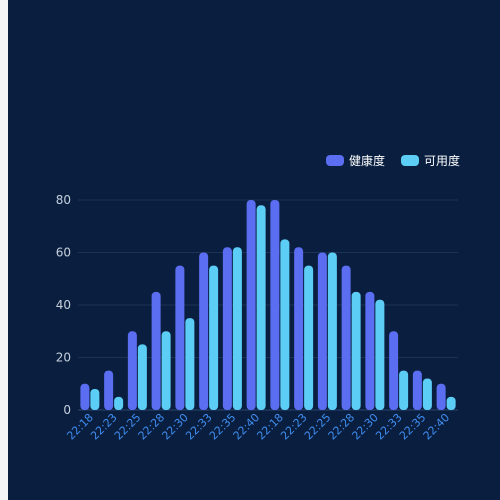  Describe the element at coordinates (67, 410) in the screenshot. I see `y-tick-label: 0` at that location.